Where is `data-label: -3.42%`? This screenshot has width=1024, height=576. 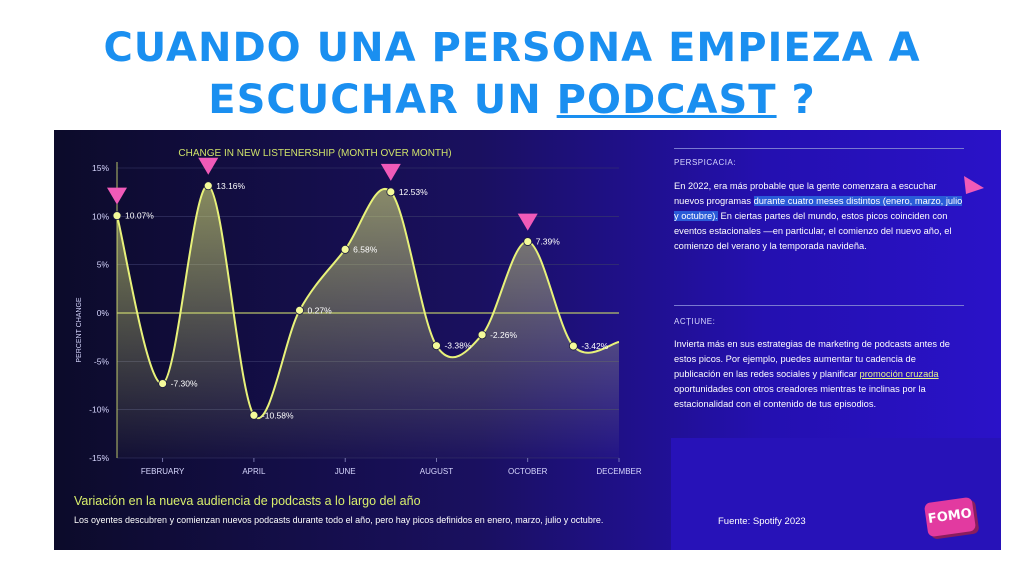 data-label: -3.42% is located at coordinates (594, 346).